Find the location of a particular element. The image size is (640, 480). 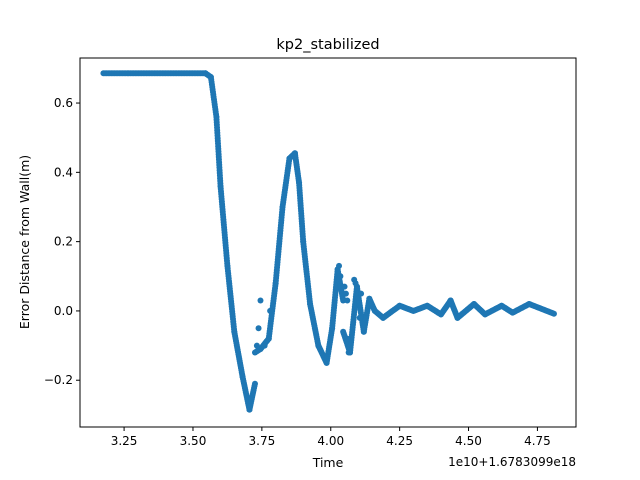

x-tick-label: 4.50 is located at coordinates (468, 441).